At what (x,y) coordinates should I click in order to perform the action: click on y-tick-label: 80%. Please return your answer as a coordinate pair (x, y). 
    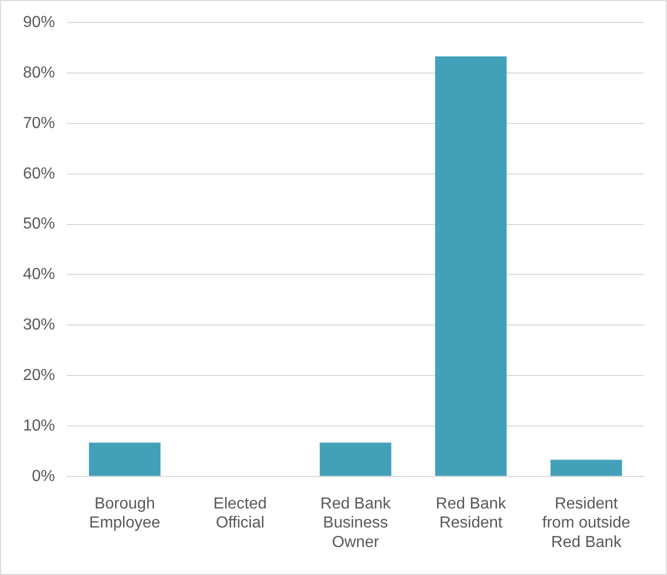
    Looking at the image, I should click on (39, 73).